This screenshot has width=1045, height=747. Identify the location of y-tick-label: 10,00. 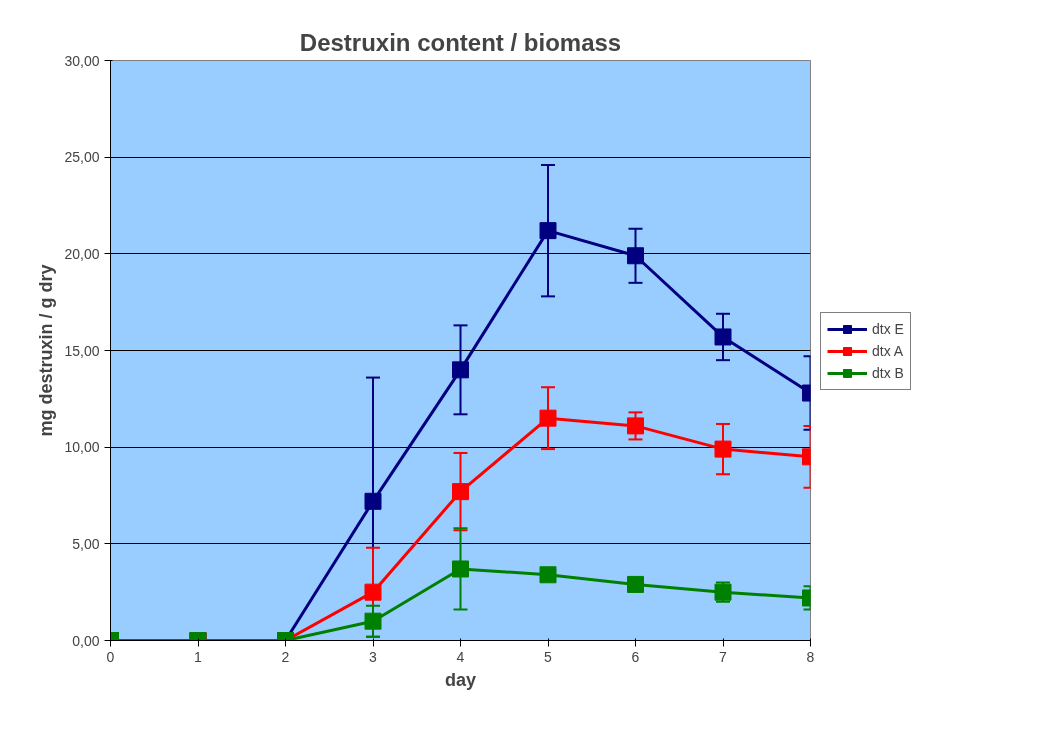
(82, 447).